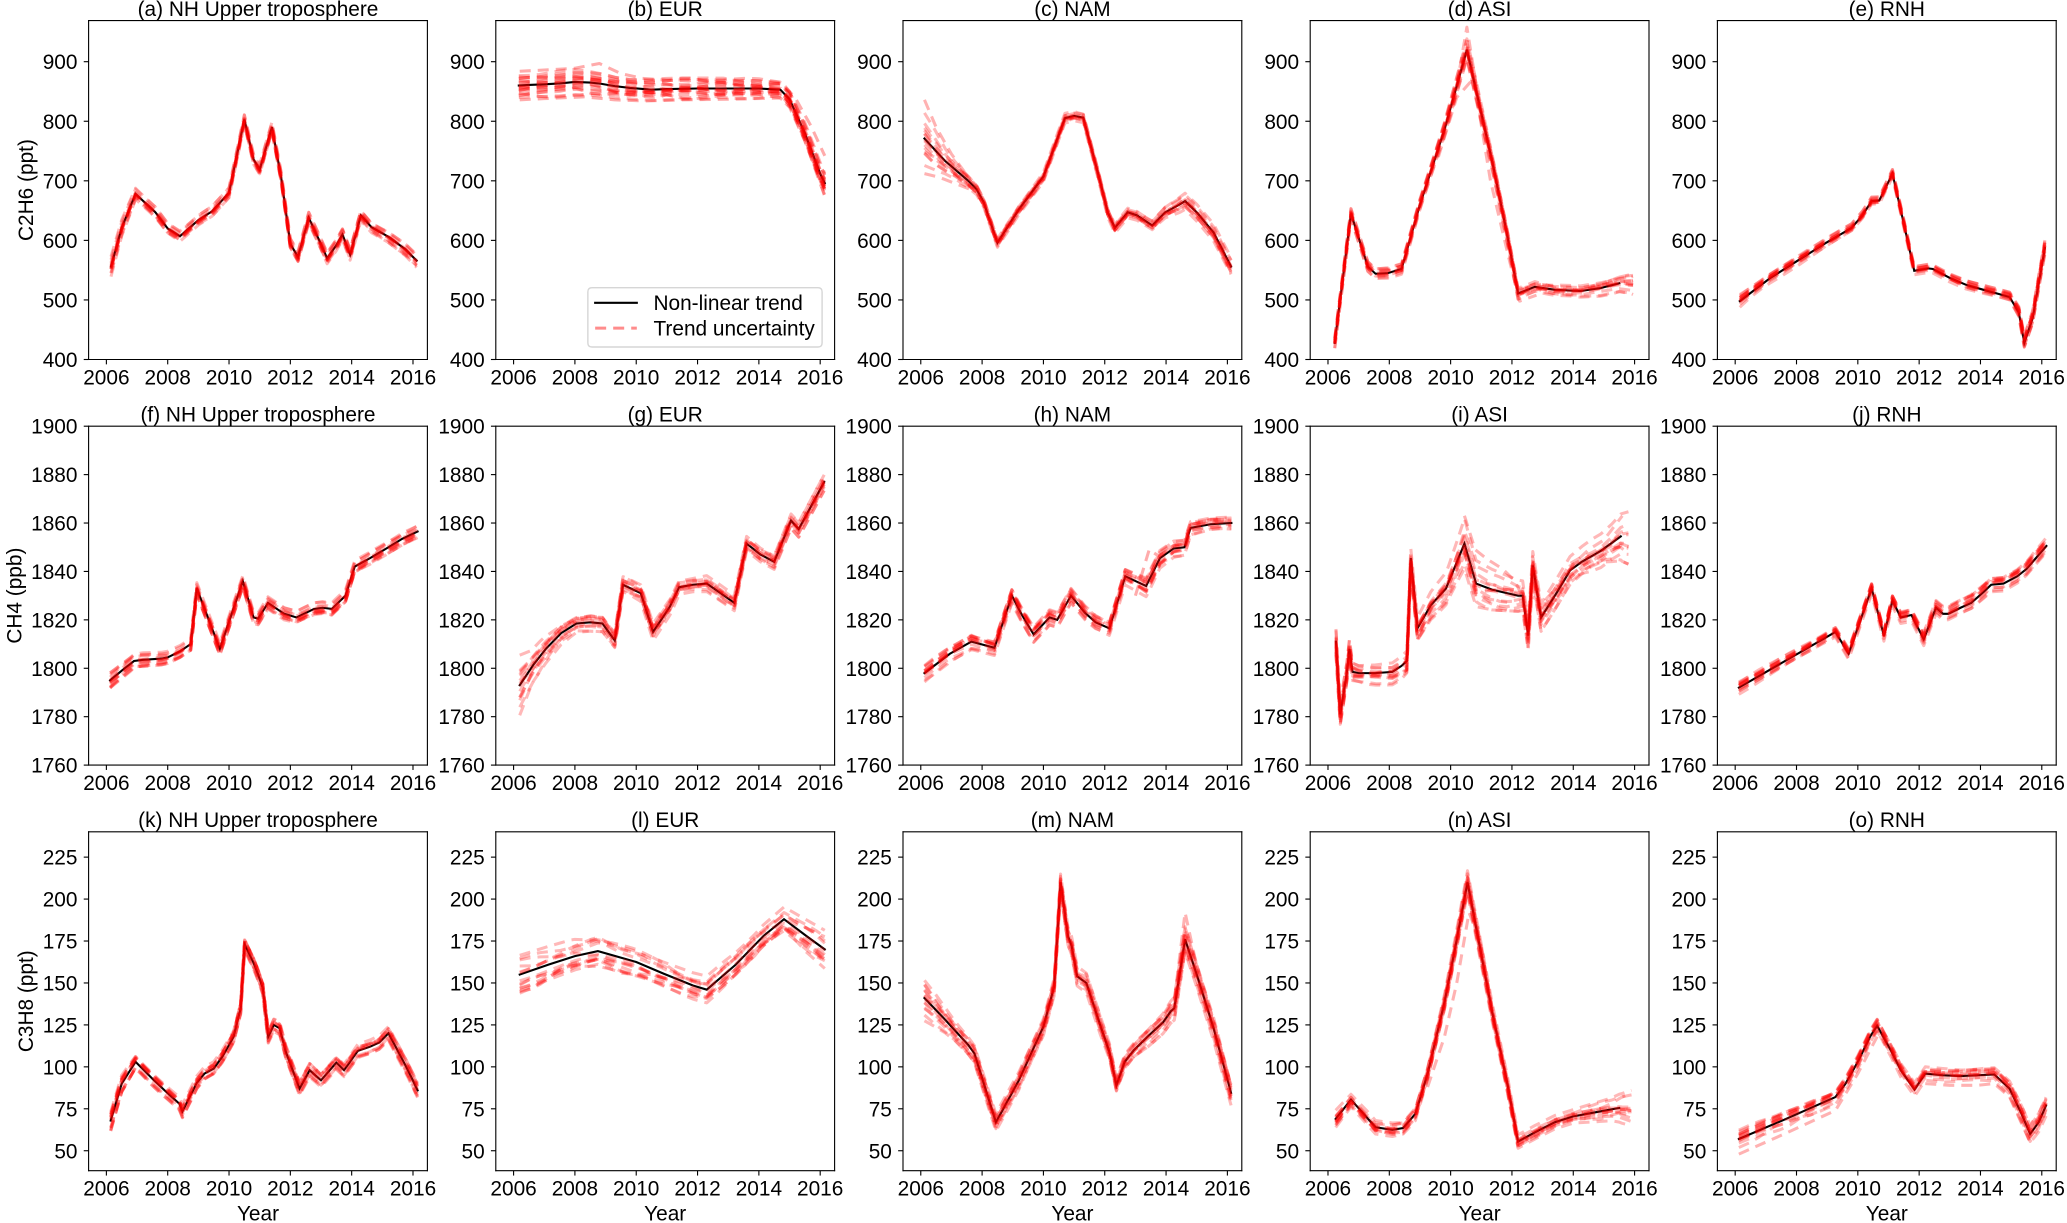  I want to click on svg-text: C3H8 (ppt), so click(26, 1001).